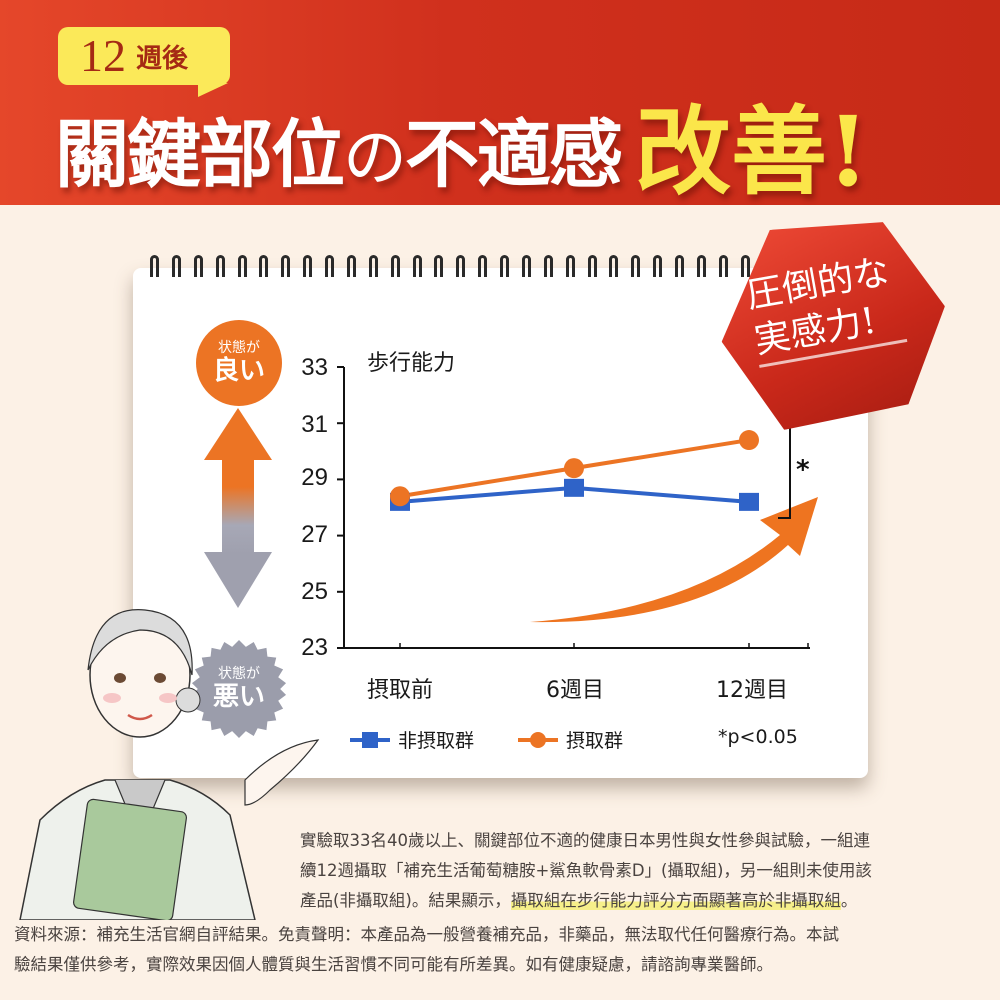 The image size is (1000, 1000). I want to click on description-line: 實驗取33名40歲以上、關鍵部位不適的健康日本男性與女性參與試驗，一組連, so click(585, 840).